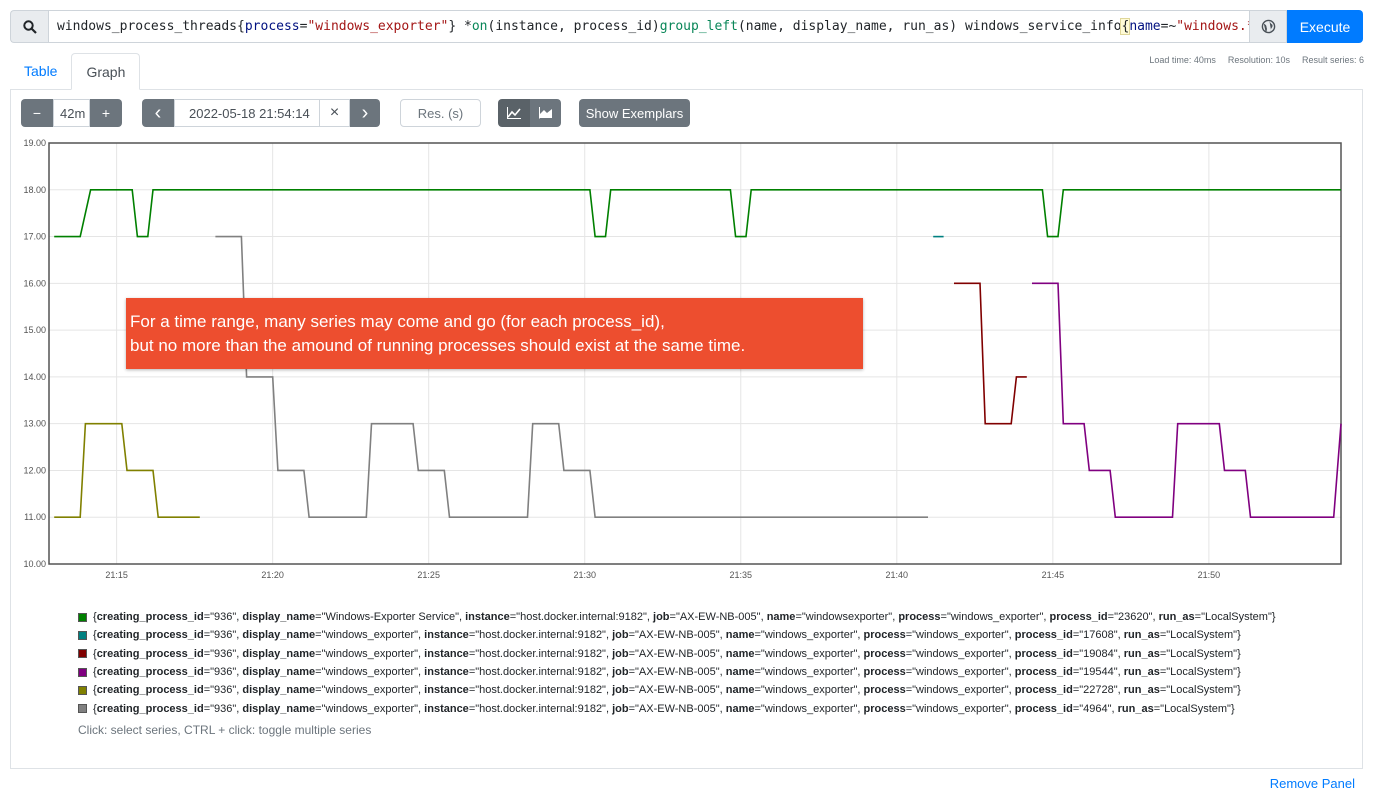  Describe the element at coordinates (1212, 26) in the screenshot. I see `query-token: "windows.*exporter"` at that location.